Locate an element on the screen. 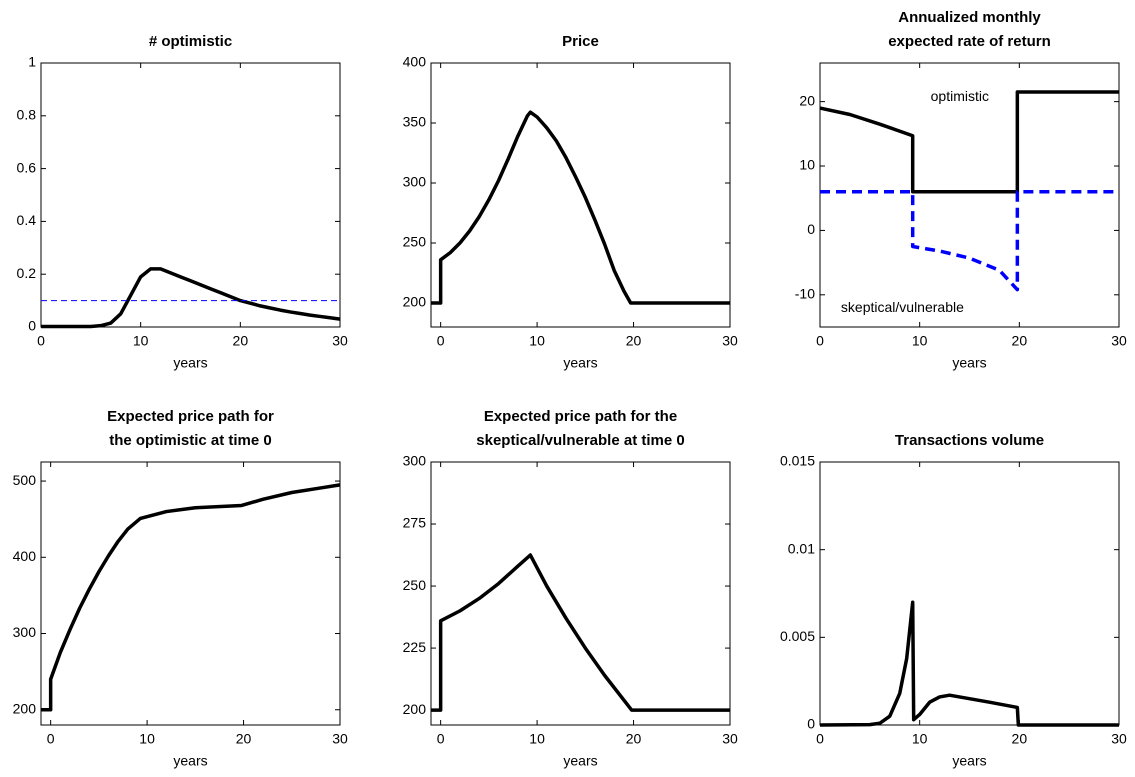  chart-title: skeptical/vulnerable at time 0 is located at coordinates (580, 440).